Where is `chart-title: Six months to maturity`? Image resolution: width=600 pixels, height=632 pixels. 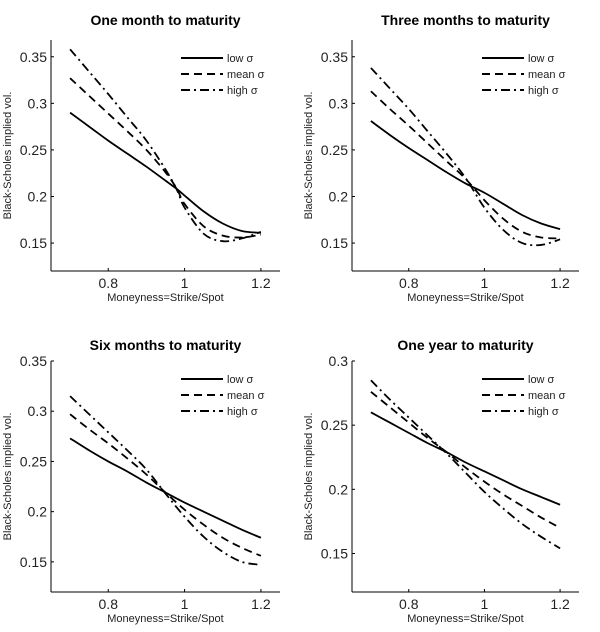 chart-title: Six months to maturity is located at coordinates (166, 345).